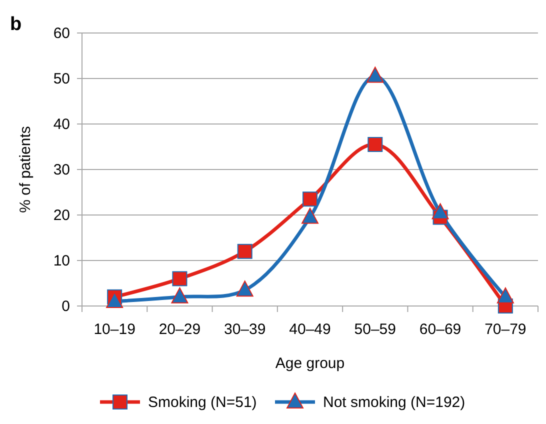 Image resolution: width=546 pixels, height=424 pixels. I want to click on x-tick-label: 30–39, so click(245, 329).